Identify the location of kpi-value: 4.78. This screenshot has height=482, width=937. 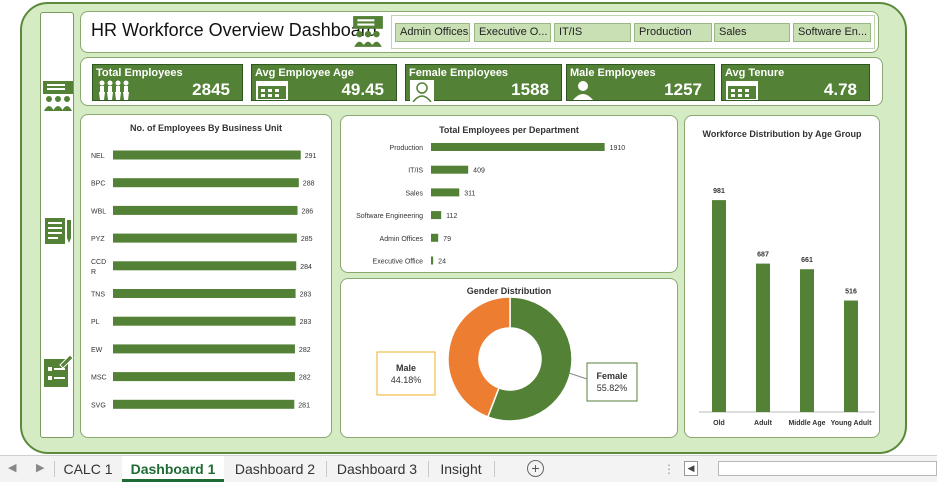
(840, 89).